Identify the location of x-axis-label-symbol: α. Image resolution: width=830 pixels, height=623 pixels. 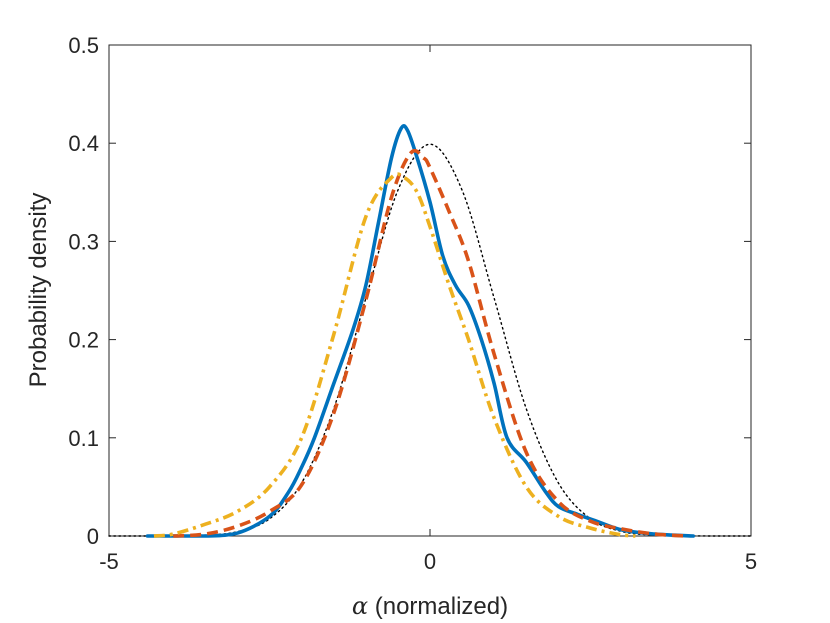
(360, 606).